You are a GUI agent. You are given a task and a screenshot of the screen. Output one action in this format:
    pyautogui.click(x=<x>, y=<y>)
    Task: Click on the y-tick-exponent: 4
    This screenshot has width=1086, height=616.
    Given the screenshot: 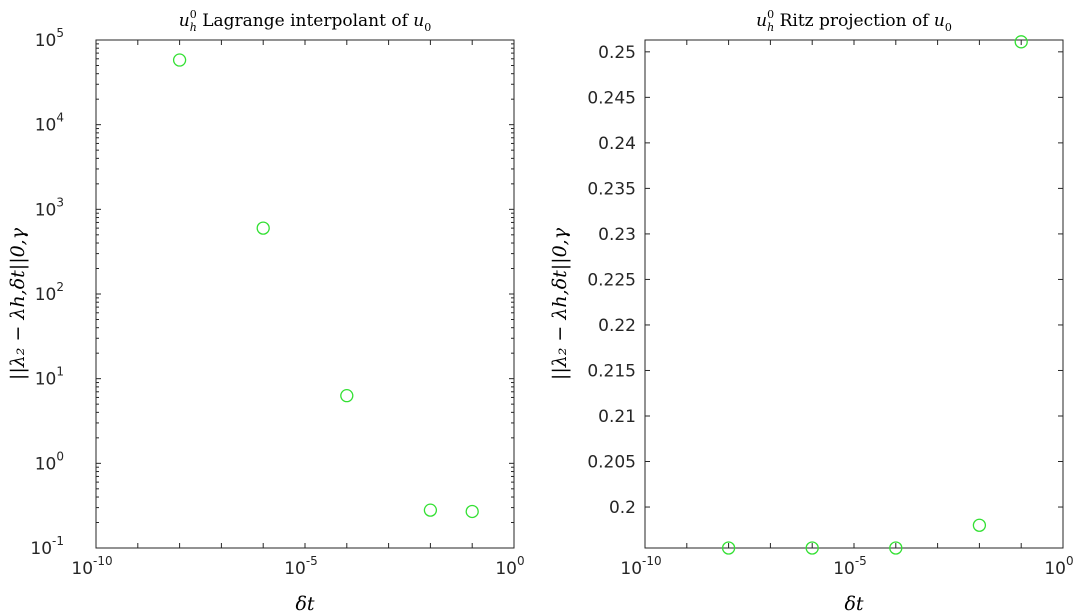 What is the action you would take?
    pyautogui.click(x=60, y=118)
    